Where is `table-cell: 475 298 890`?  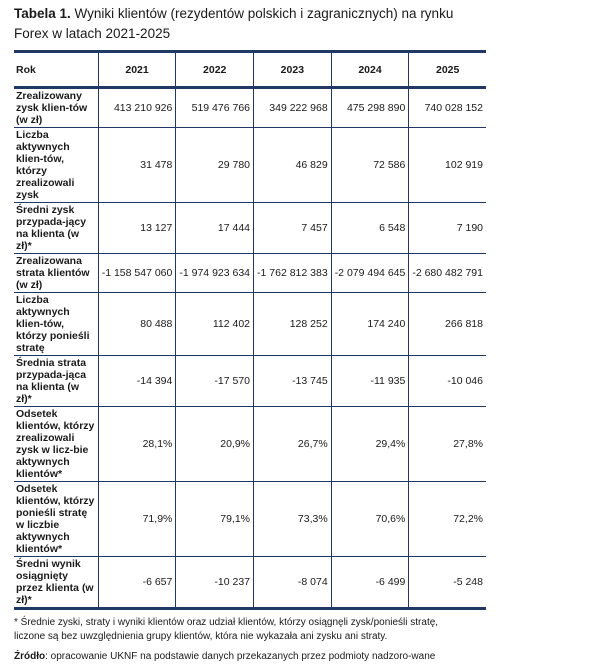
table-cell: 475 298 890 is located at coordinates (370, 107).